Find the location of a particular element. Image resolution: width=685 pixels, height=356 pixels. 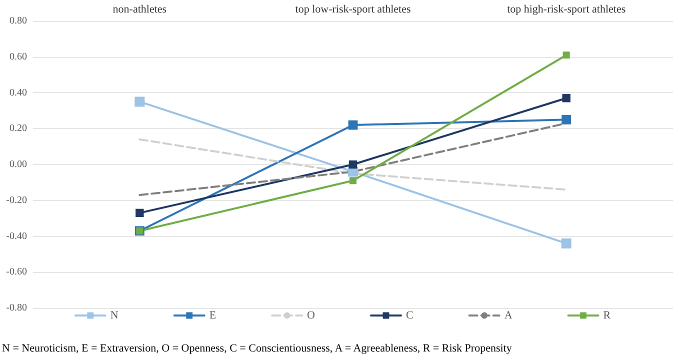

x-tick-label: non-athletes is located at coordinates (139, 10).